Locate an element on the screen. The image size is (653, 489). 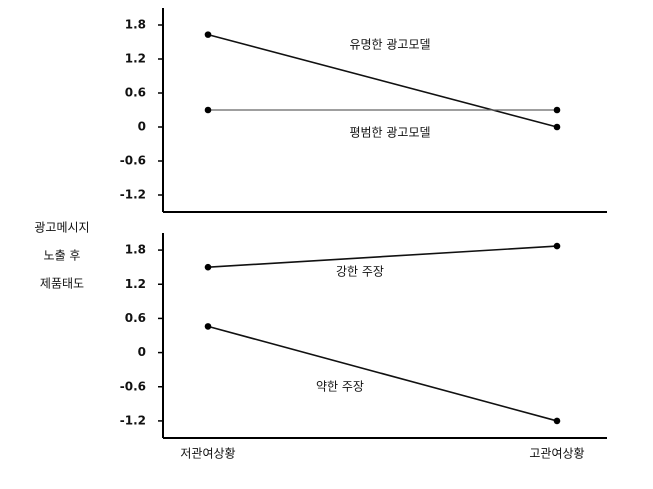
series-label: 유명한 광고모델 is located at coordinates (389, 45).